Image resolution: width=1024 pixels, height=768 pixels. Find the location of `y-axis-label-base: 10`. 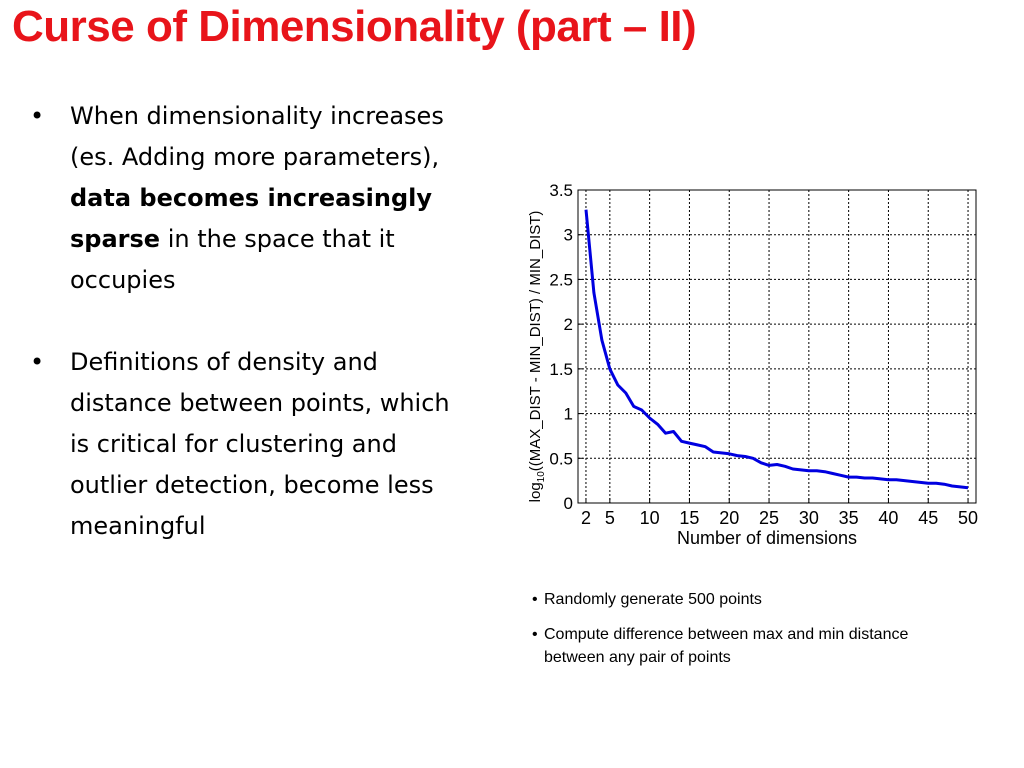

y-axis-label-base: 10 is located at coordinates (541, 477).